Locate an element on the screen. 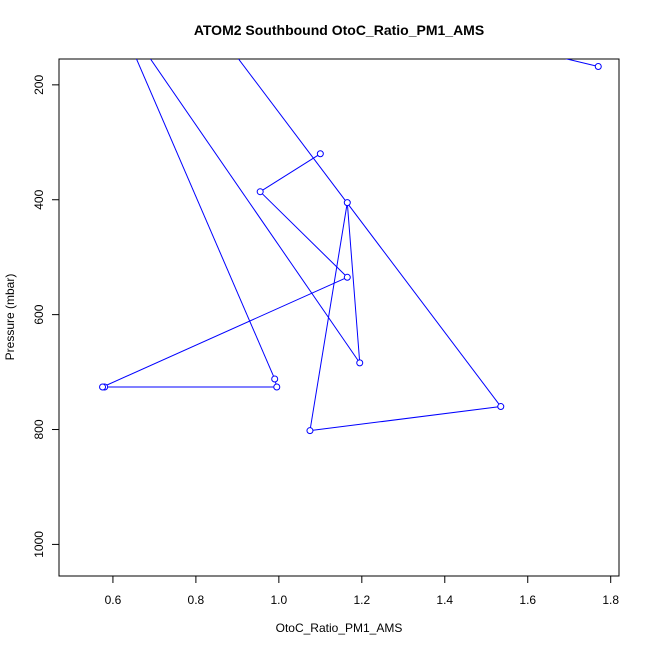  x-tick-label: 0.6 is located at coordinates (113, 600).